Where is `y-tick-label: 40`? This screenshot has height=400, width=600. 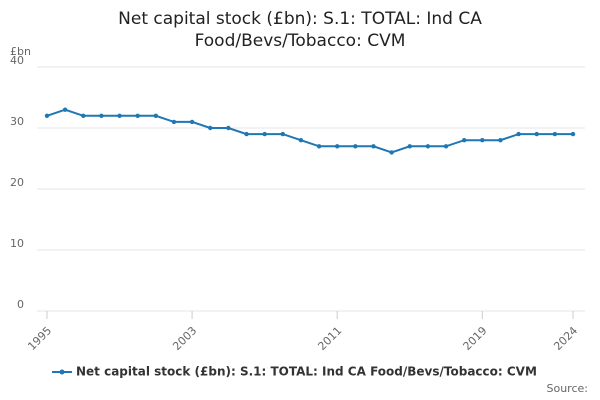 y-tick-label: 40 is located at coordinates (17, 60).